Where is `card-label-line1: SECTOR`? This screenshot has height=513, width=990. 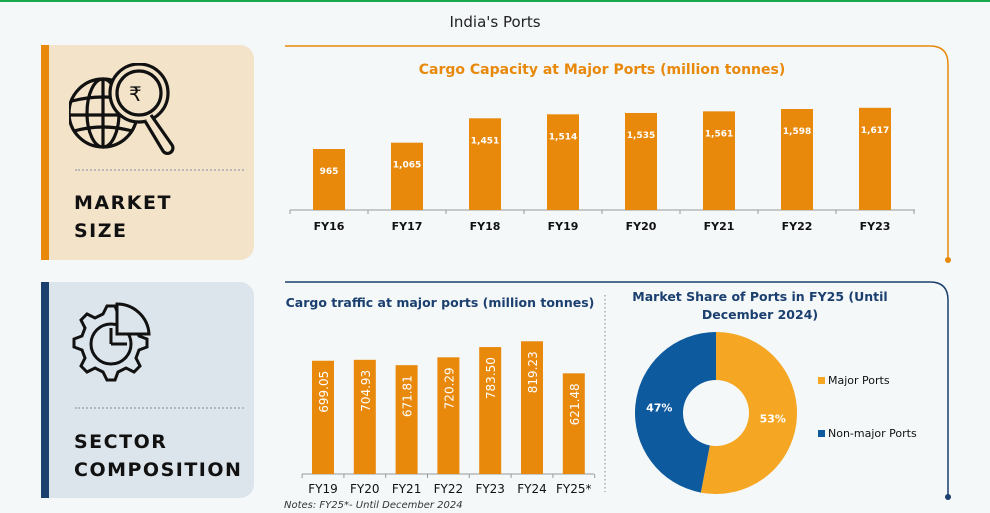 card-label-line1: SECTOR is located at coordinates (121, 442).